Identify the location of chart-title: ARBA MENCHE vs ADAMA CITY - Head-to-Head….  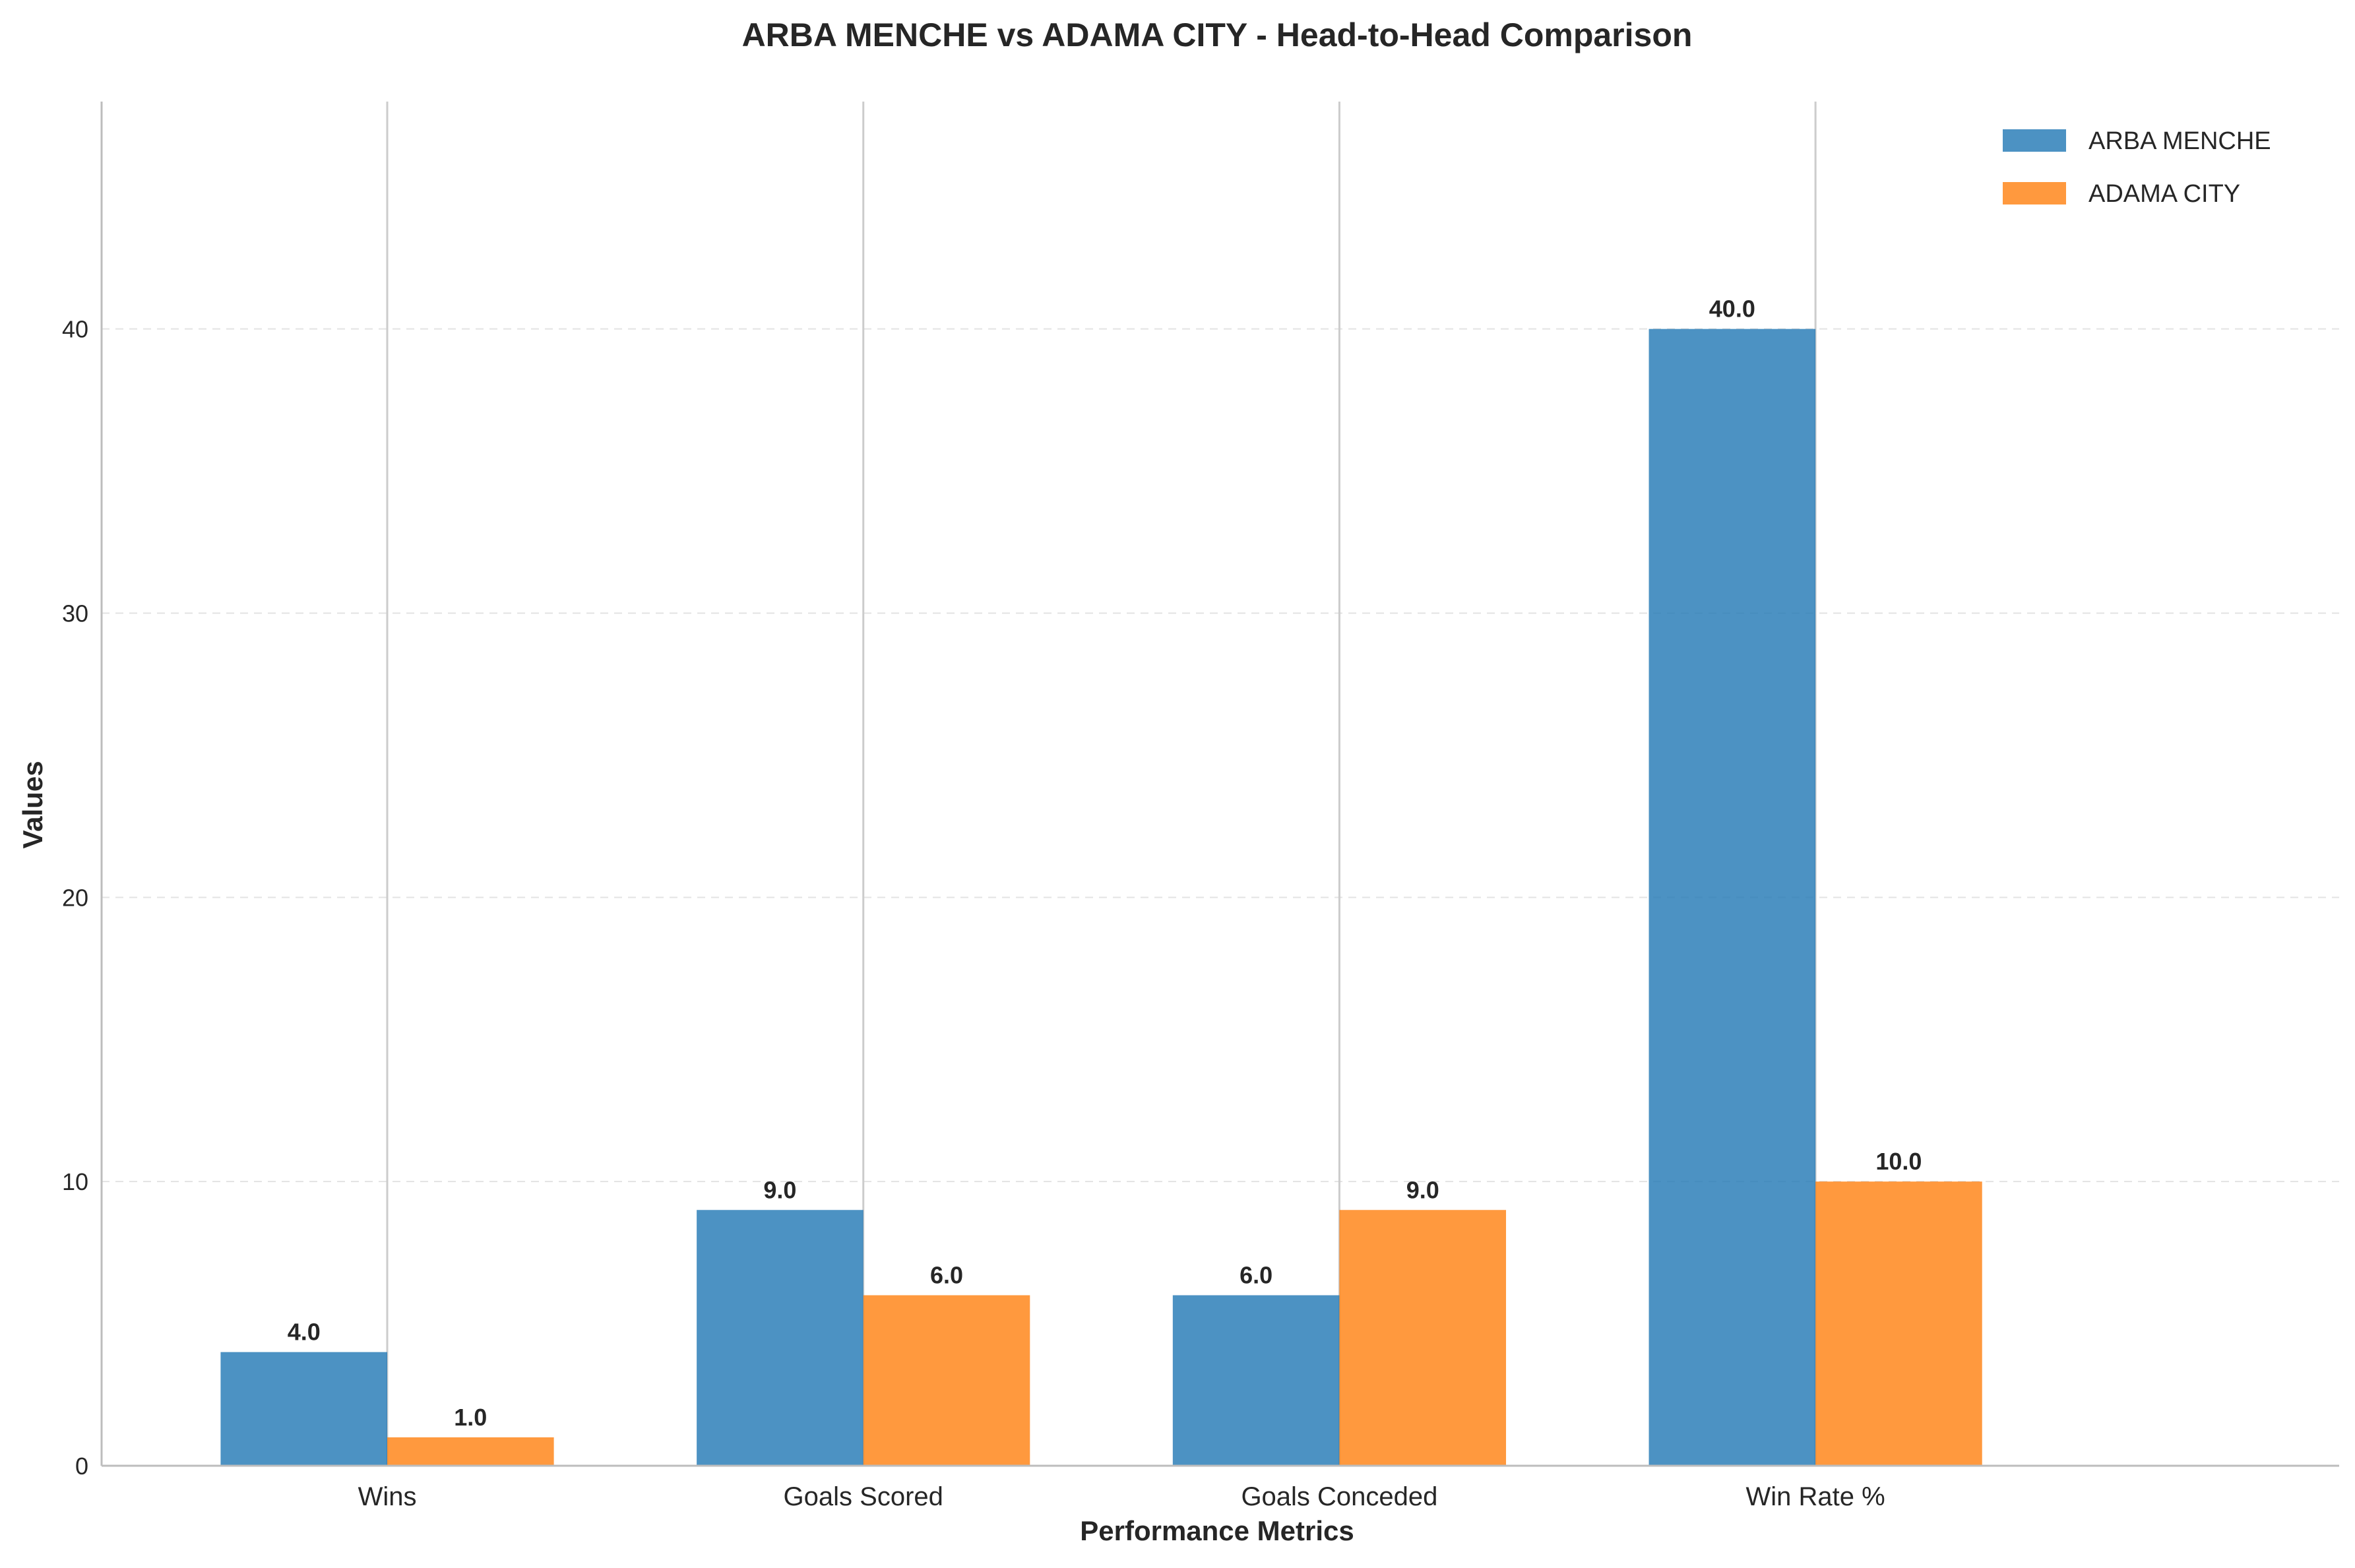
(1217, 34).